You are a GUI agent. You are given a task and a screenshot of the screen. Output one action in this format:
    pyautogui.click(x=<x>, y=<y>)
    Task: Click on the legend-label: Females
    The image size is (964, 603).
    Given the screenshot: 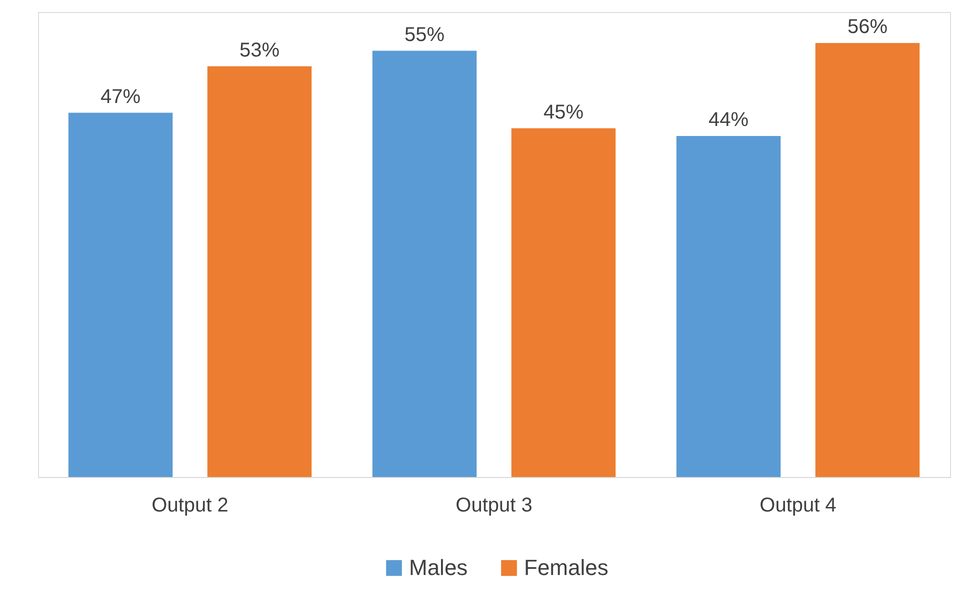 What is the action you would take?
    pyautogui.click(x=566, y=567)
    